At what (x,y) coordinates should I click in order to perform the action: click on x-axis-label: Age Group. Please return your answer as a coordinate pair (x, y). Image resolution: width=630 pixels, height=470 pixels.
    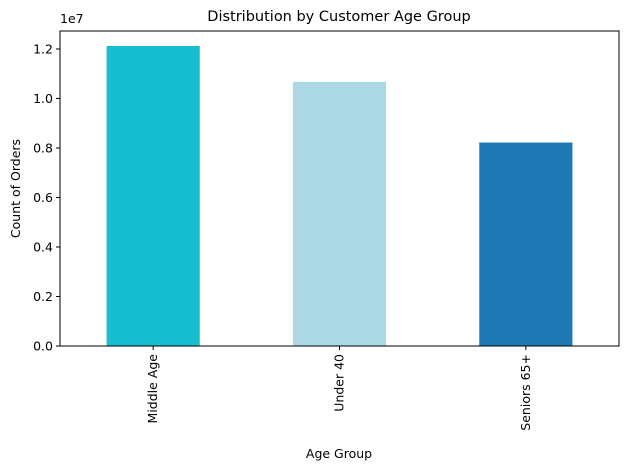
    Looking at the image, I should click on (339, 453).